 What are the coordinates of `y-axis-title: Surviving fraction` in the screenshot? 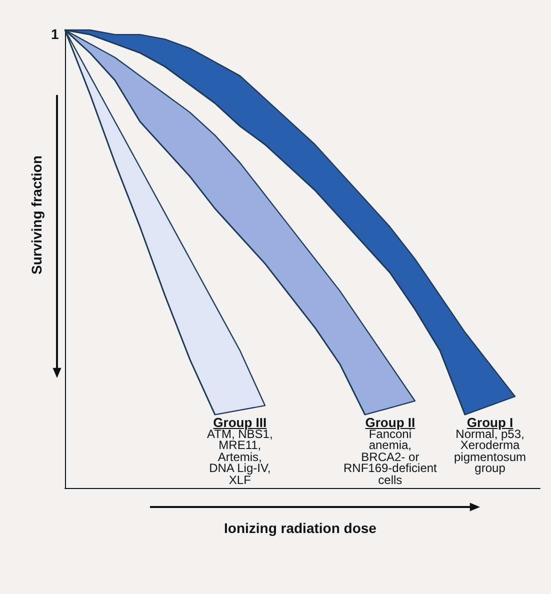 It's located at (36, 215).